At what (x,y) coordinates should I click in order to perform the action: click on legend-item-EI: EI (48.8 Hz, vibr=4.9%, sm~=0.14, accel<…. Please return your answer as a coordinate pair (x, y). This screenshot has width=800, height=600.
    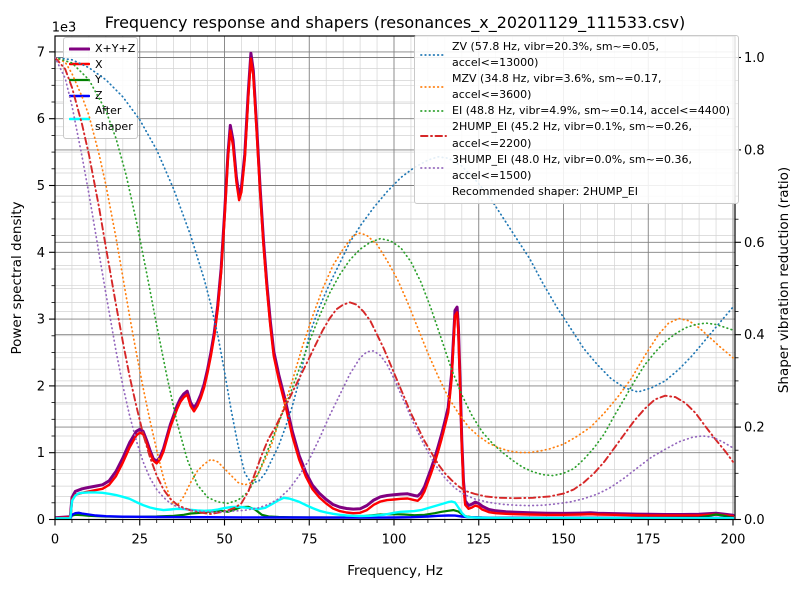
    Looking at the image, I should click on (576, 111).